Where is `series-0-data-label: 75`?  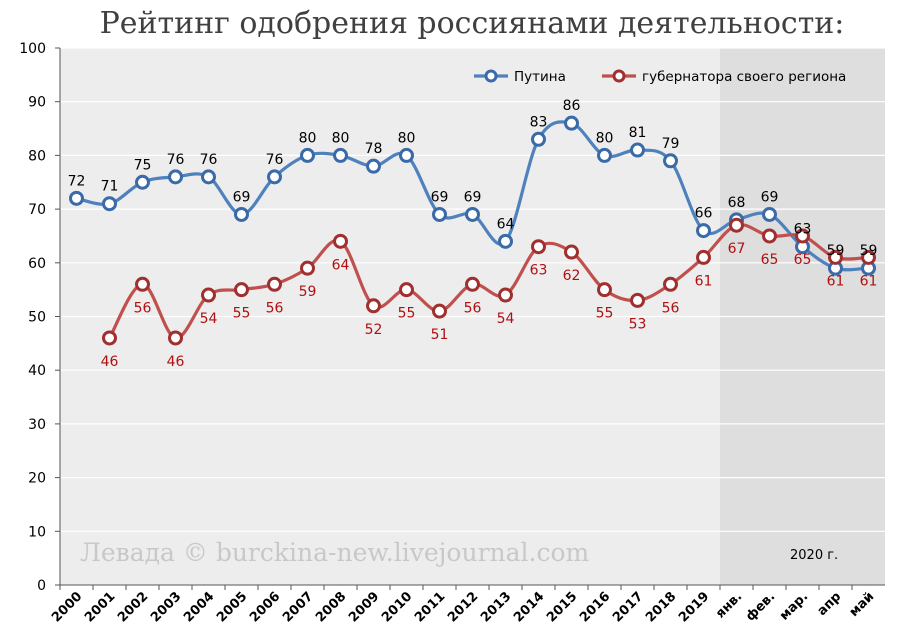
series-0-data-label: 75 is located at coordinates (143, 165).